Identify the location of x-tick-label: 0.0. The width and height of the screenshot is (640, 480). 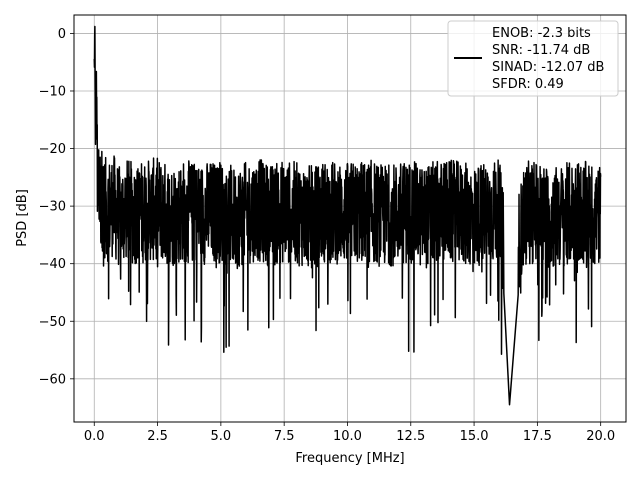
(94, 436).